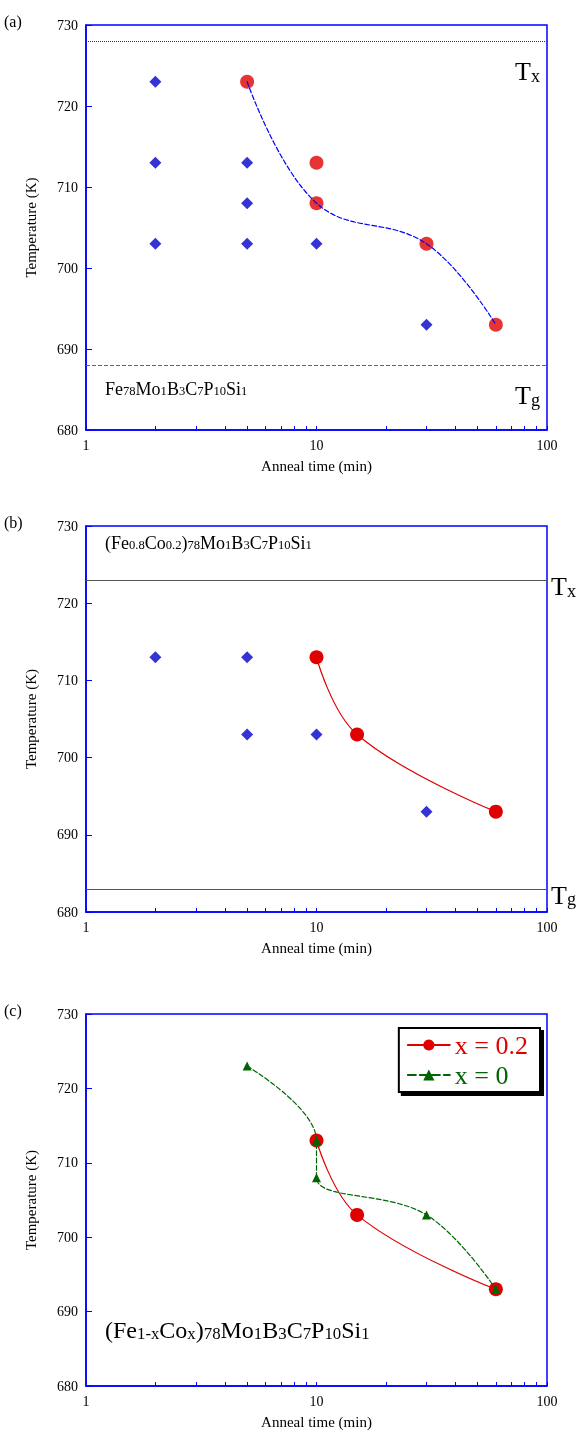  What do you see at coordinates (13, 522) in the screenshot?
I see `text: (b)` at bounding box center [13, 522].